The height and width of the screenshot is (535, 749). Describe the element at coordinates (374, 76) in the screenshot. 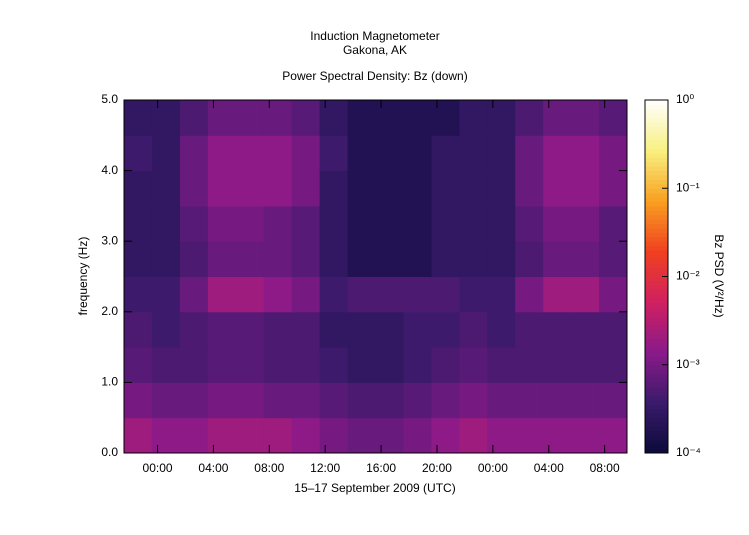

I see `plot-title: Power Spectral Density: Bz (down)` at that location.